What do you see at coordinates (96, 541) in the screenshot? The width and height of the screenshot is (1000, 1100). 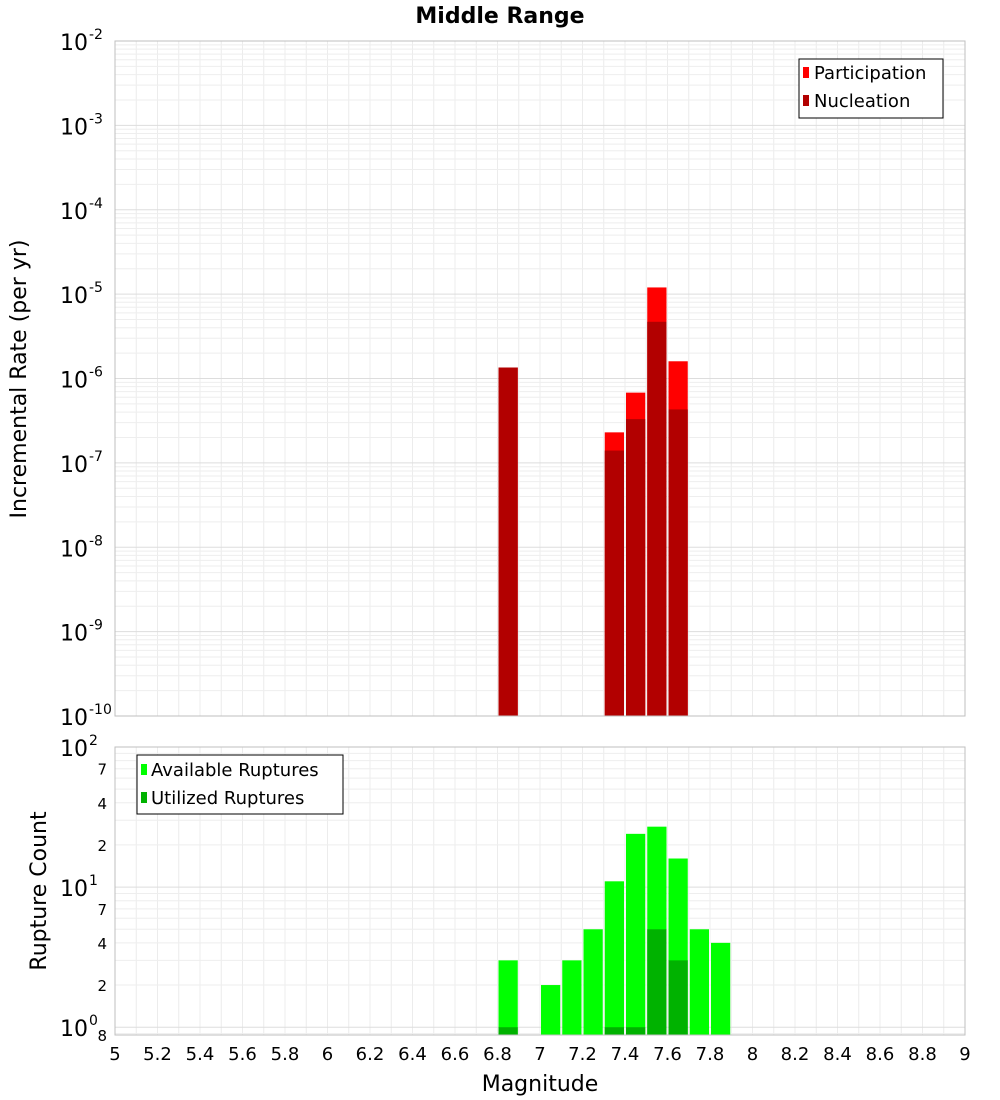 I see `rate-y-tick-exponent: -8` at bounding box center [96, 541].